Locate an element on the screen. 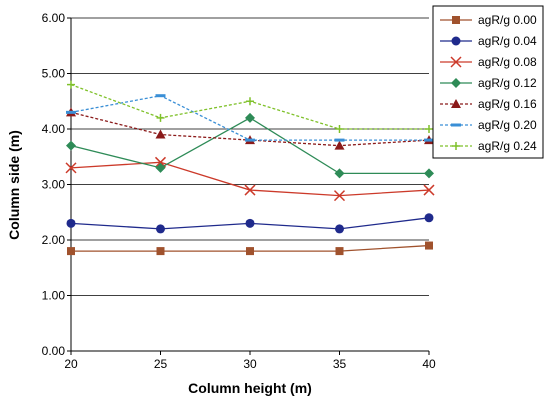  legend-marker-2-b is located at coordinates (456, 62).